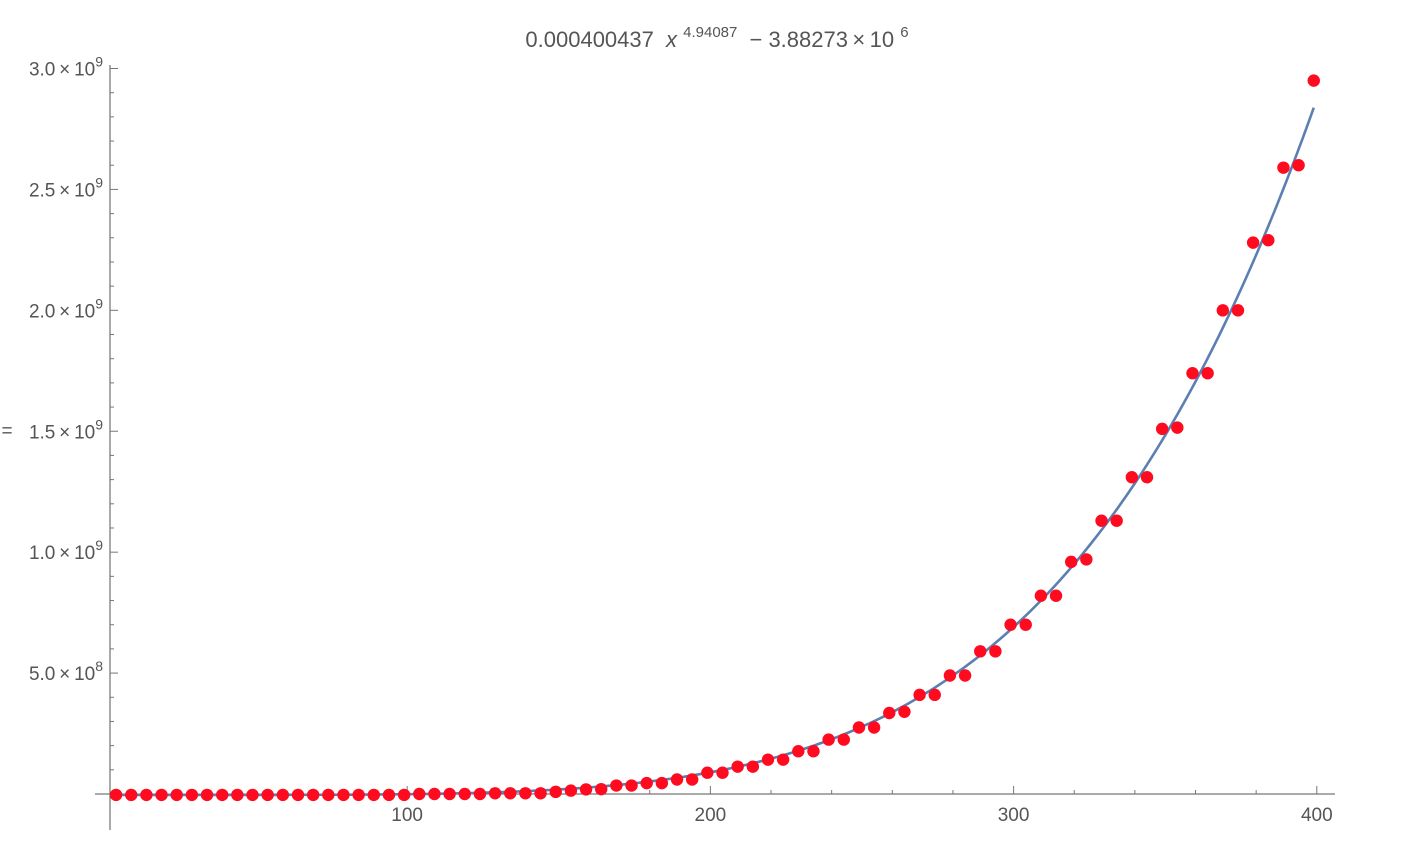  What do you see at coordinates (821, 39) in the screenshot?
I see `title-offset: − 3.88273 × 10` at bounding box center [821, 39].